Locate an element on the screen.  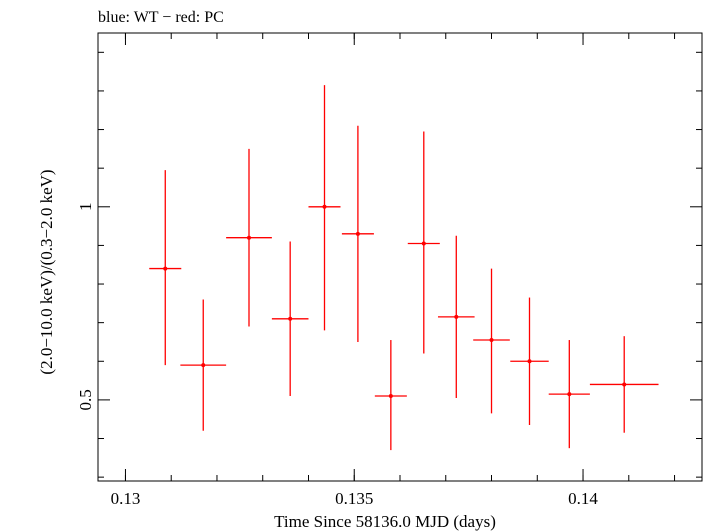
x-tick-label: 0.13 is located at coordinates (126, 498).